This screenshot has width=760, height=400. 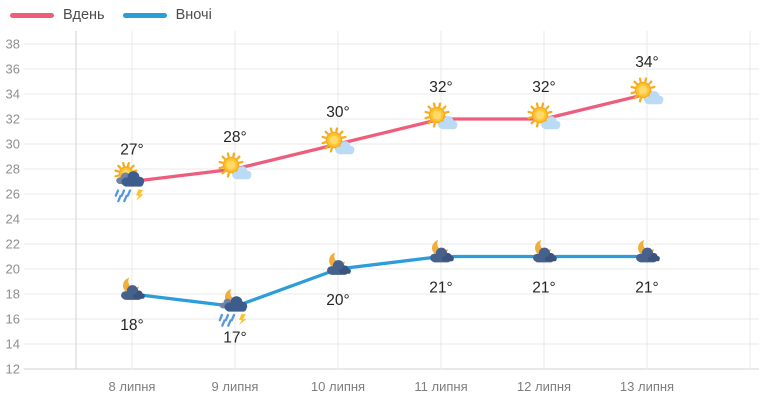 What do you see at coordinates (544, 386) in the screenshot?
I see `x-axis-label: 12 липня` at bounding box center [544, 386].